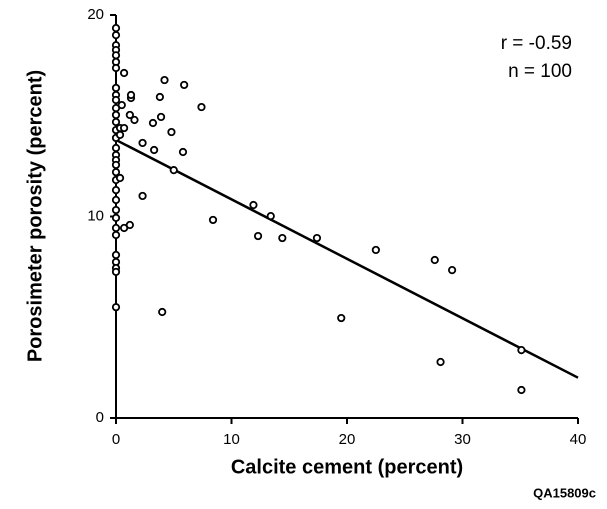  Describe the element at coordinates (95, 14) in the screenshot. I see `y-tick-label: 20` at that location.